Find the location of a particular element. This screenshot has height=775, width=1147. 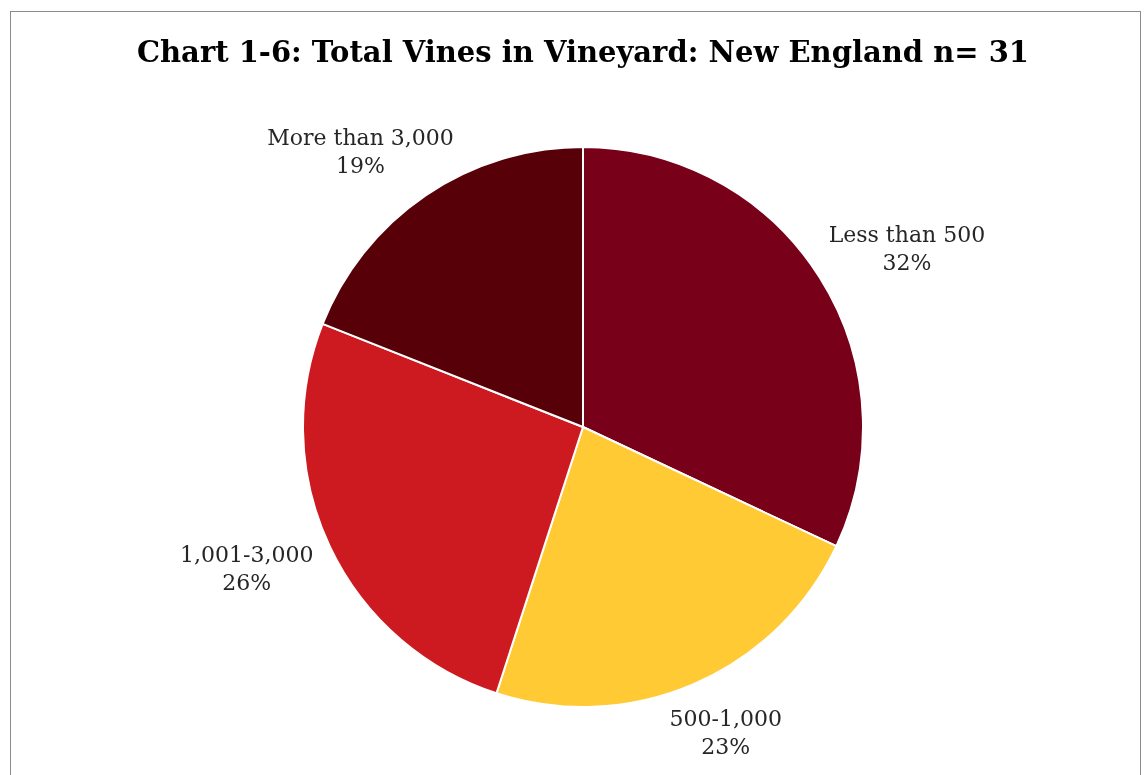

slice-label: 500-1,000 is located at coordinates (725, 719).